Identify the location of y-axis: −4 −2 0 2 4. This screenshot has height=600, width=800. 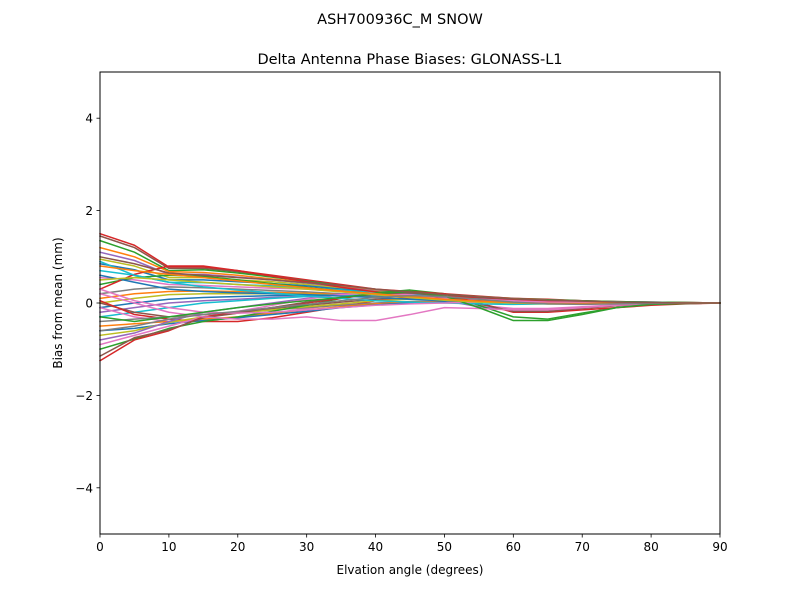
(87, 303).